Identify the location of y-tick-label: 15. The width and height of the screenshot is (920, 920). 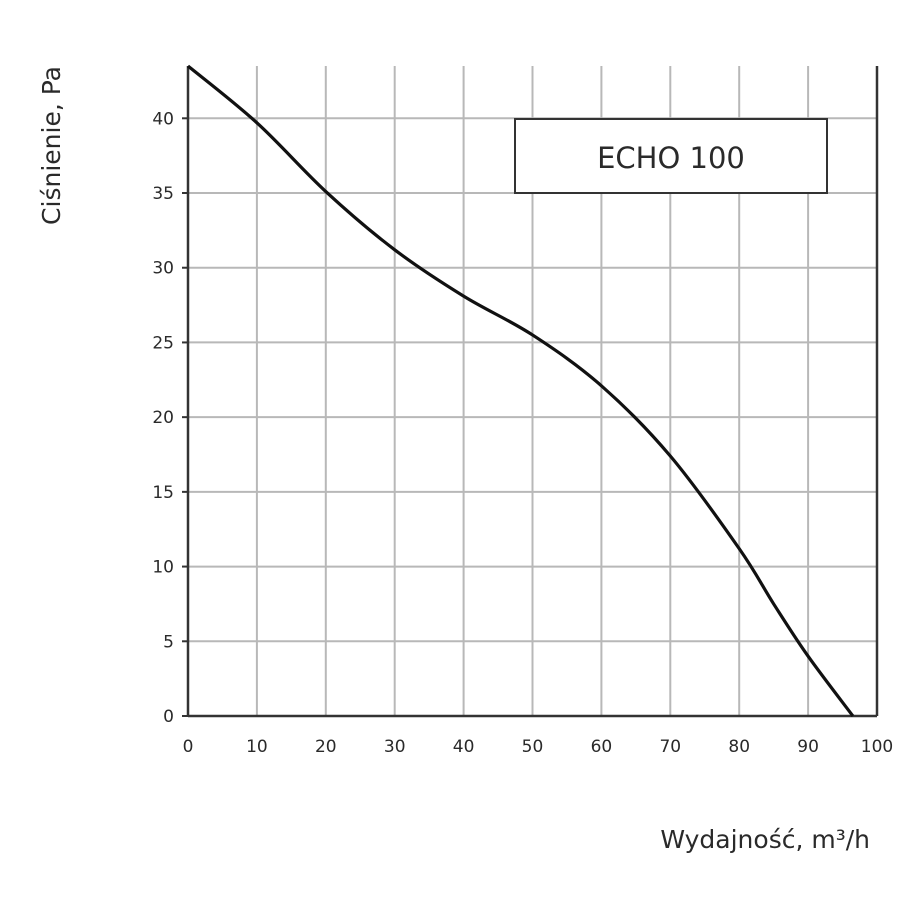
(163, 493).